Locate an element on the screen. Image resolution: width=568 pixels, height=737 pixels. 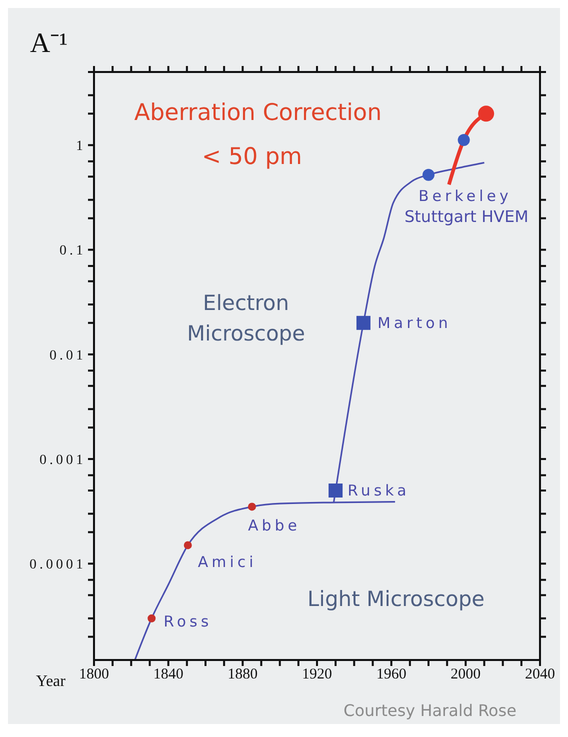
annotation: Ruska is located at coordinates (379, 491).